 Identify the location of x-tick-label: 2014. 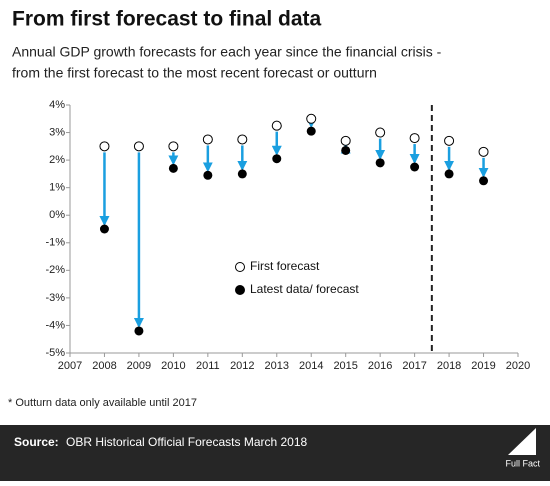
(311, 366).